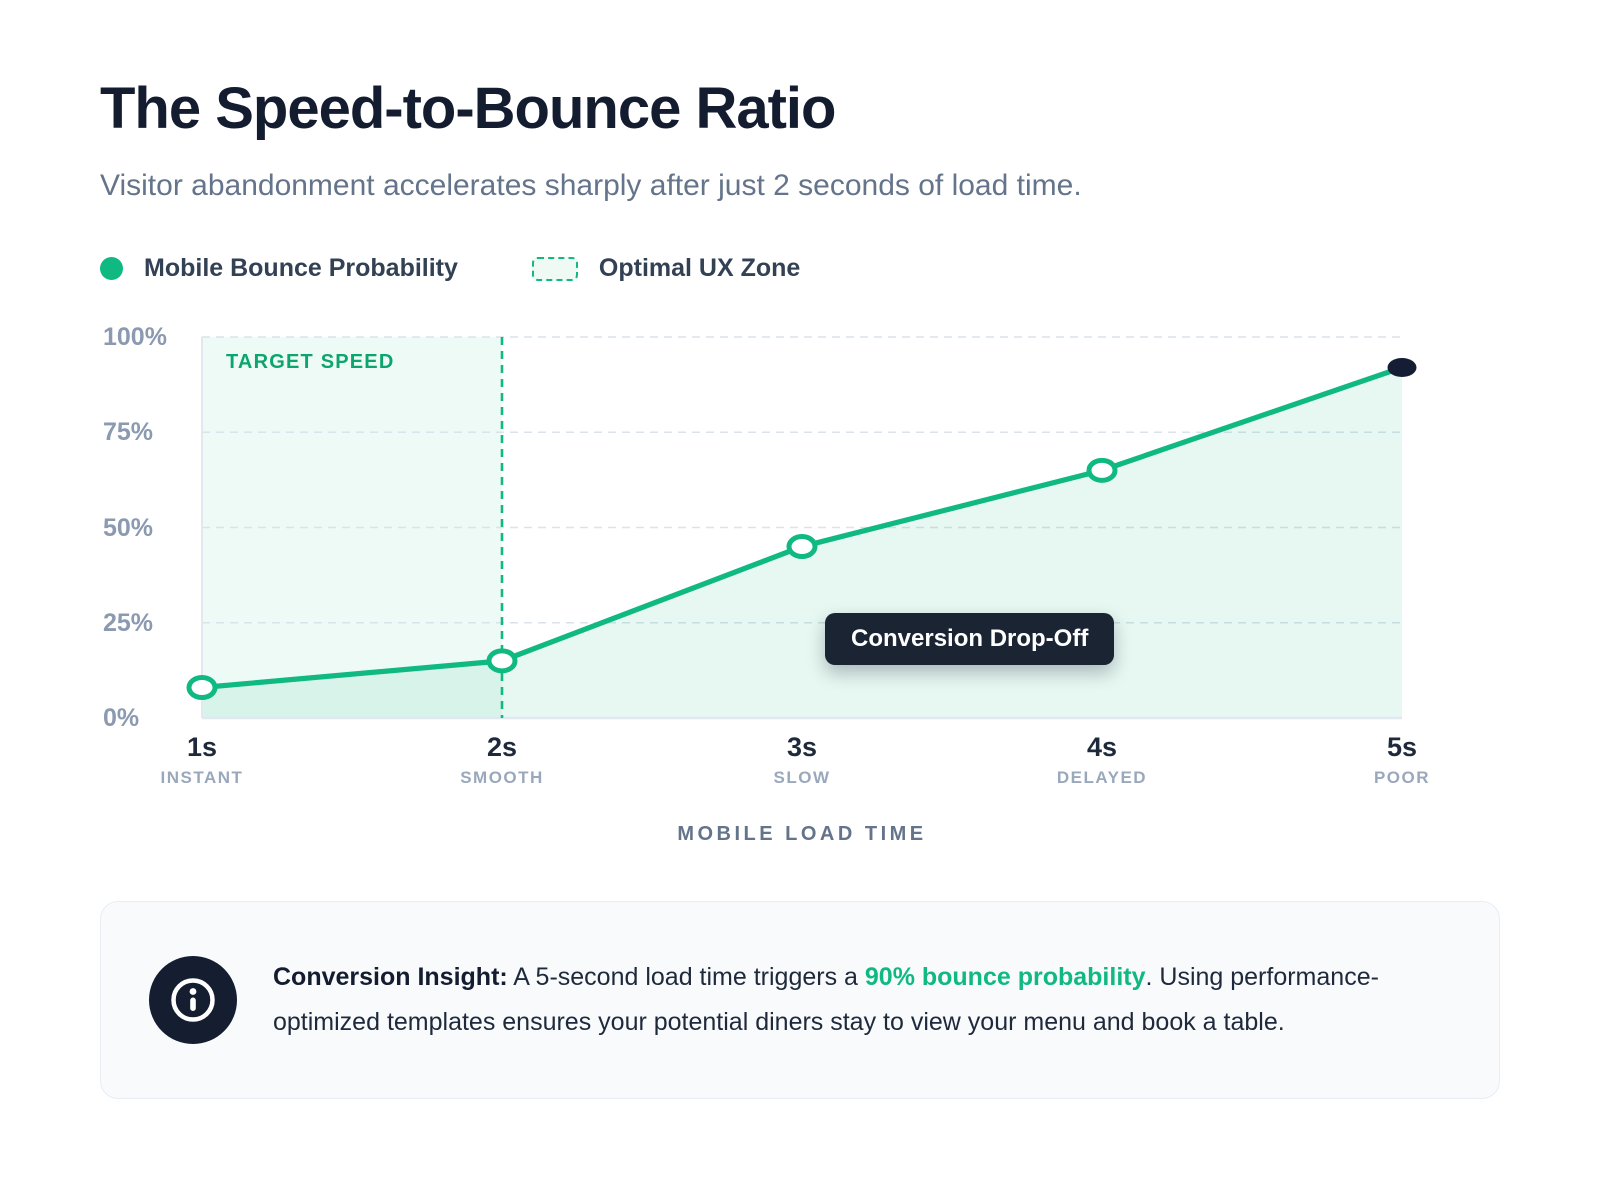  Describe the element at coordinates (128, 622) in the screenshot. I see `y-tick-label: 25%` at that location.